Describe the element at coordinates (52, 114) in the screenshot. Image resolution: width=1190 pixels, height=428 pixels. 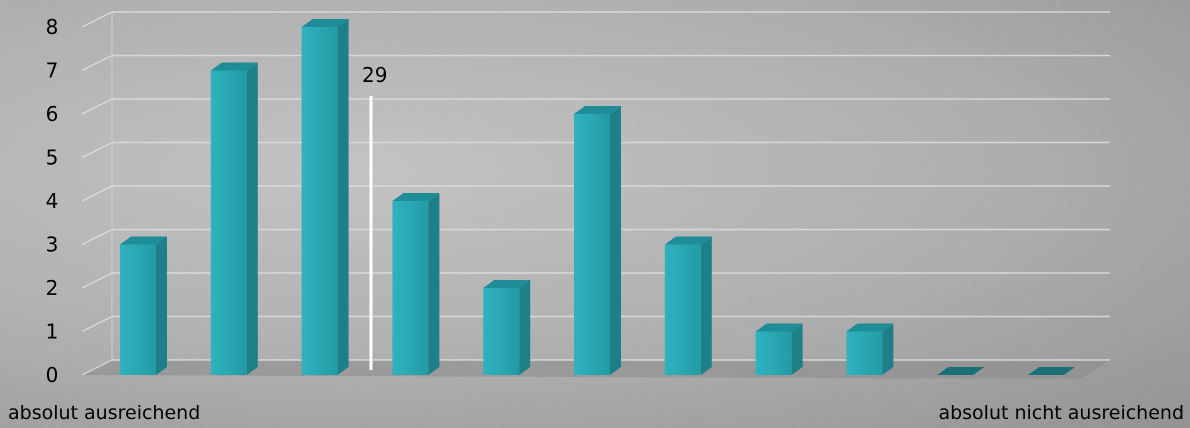
I see `y-tick-label: 6` at that location.